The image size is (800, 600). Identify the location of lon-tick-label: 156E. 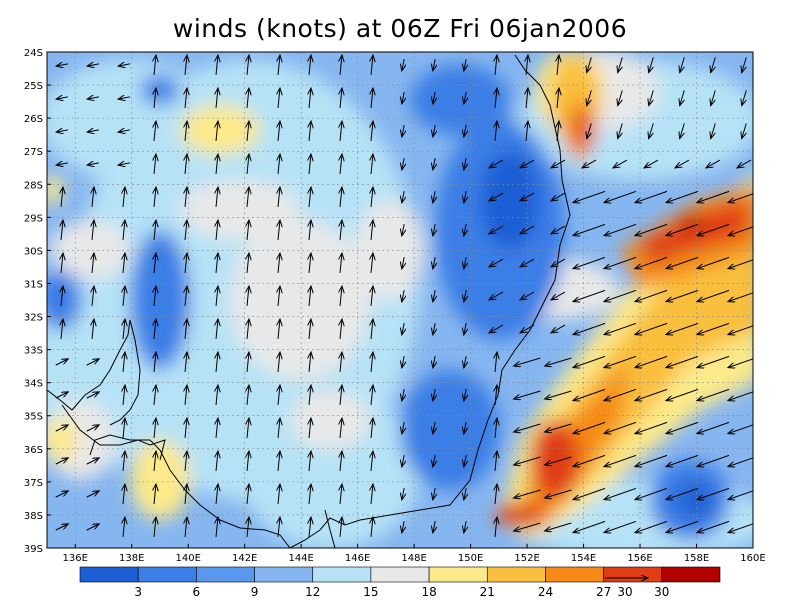
(639, 558).